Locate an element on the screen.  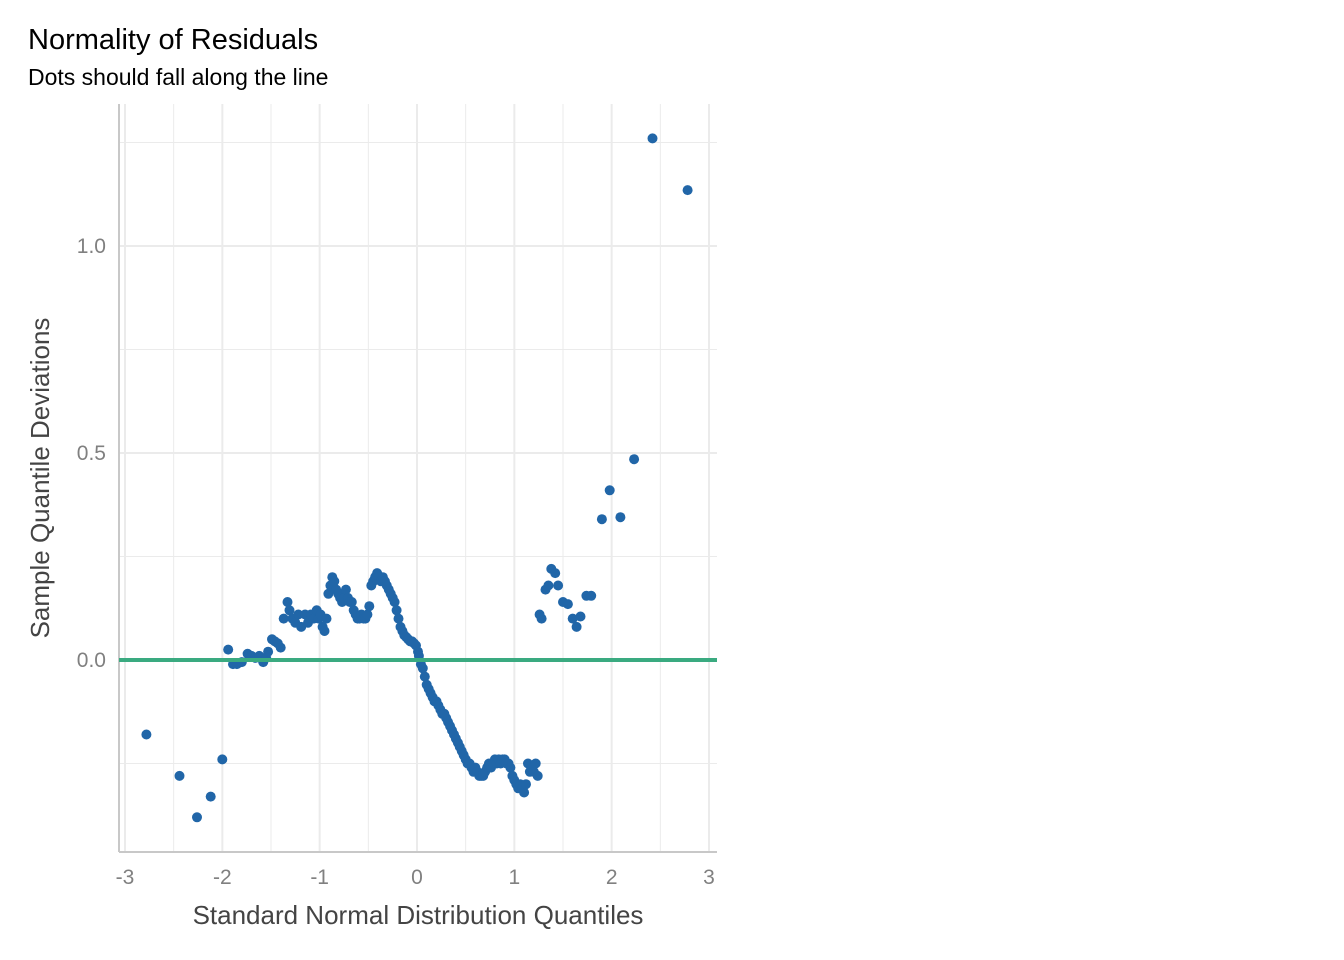
x-tick-label: 1 is located at coordinates (514, 877).